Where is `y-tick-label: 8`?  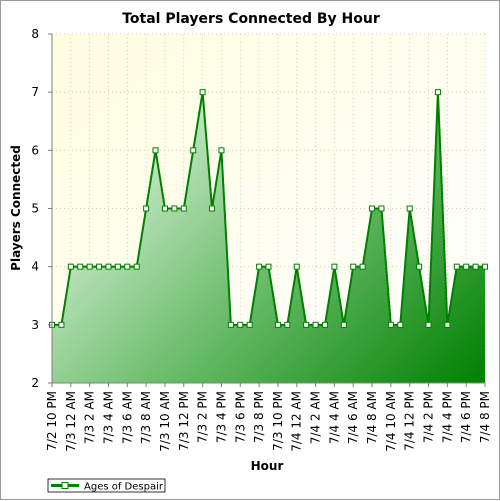
y-tick-label: 8 is located at coordinates (35, 34).